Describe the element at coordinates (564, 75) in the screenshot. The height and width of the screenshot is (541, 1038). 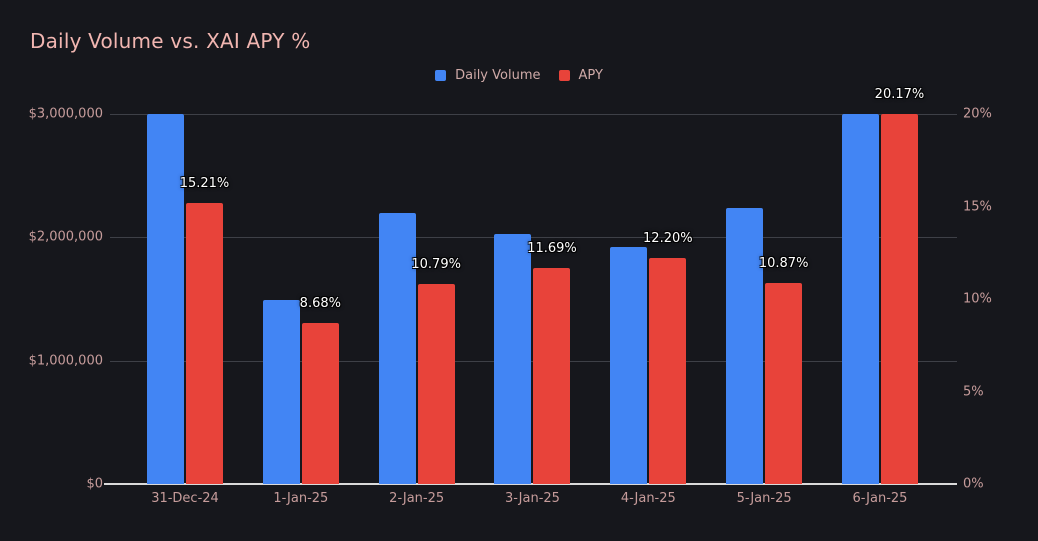
I see `legend-swatch-apy-icon` at that location.